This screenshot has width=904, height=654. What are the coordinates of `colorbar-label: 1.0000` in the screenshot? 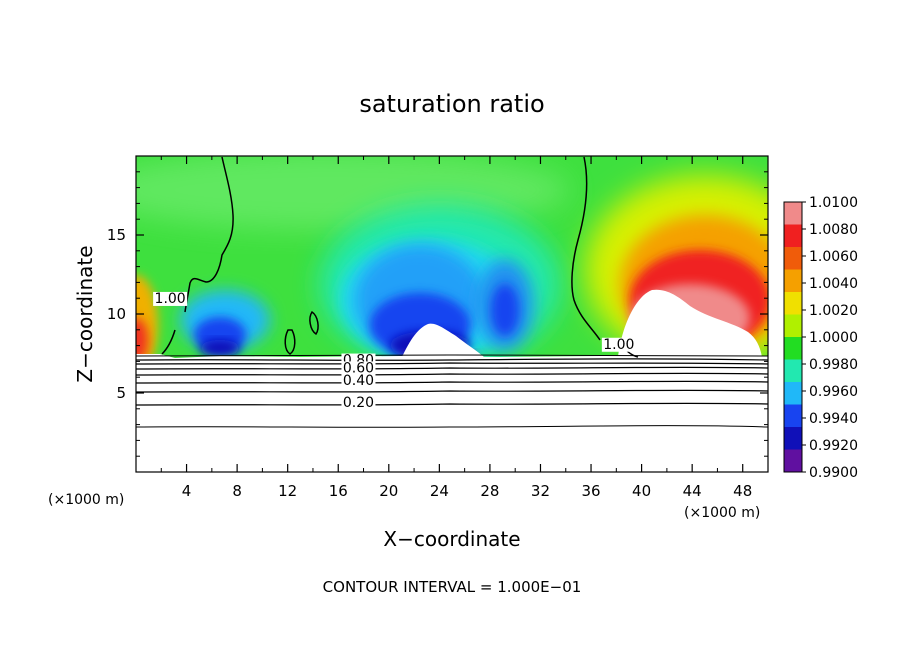 It's located at (833, 338).